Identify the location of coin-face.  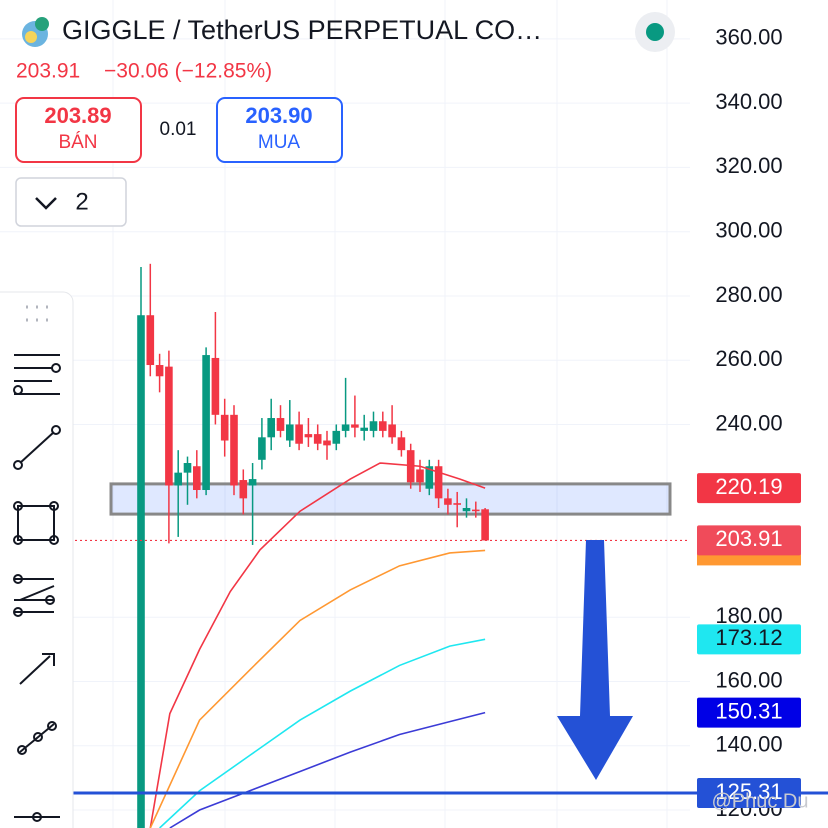
(31, 37).